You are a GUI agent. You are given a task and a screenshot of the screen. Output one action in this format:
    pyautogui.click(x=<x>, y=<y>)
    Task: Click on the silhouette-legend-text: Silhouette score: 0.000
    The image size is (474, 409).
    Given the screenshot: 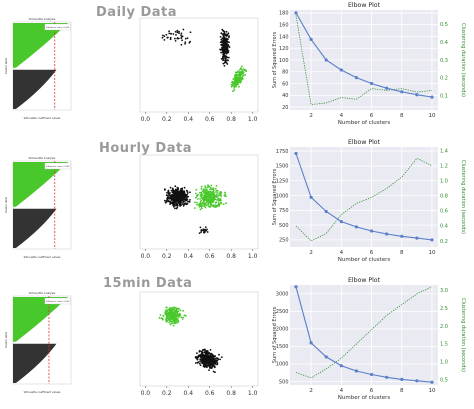 What is the action you would take?
    pyautogui.click(x=58, y=166)
    